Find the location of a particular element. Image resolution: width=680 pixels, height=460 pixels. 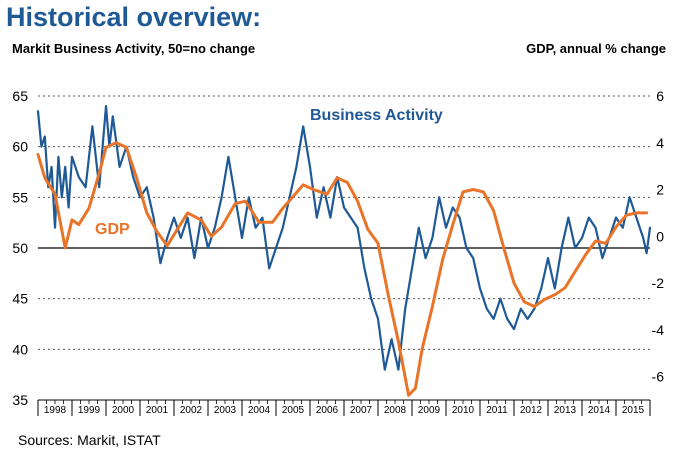

right-tick-label: -4 is located at coordinates (658, 330).